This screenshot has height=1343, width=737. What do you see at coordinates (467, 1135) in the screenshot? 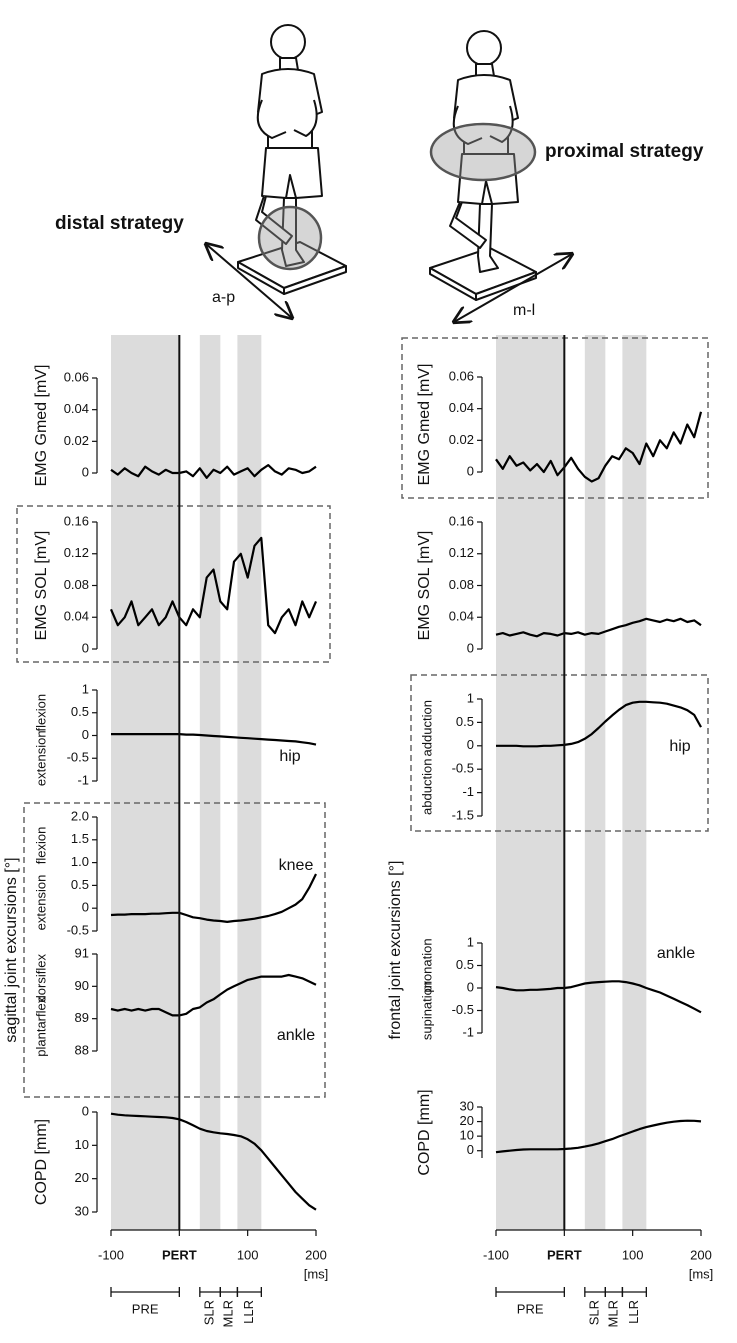
I see `y-tick-label: 10` at bounding box center [467, 1135].